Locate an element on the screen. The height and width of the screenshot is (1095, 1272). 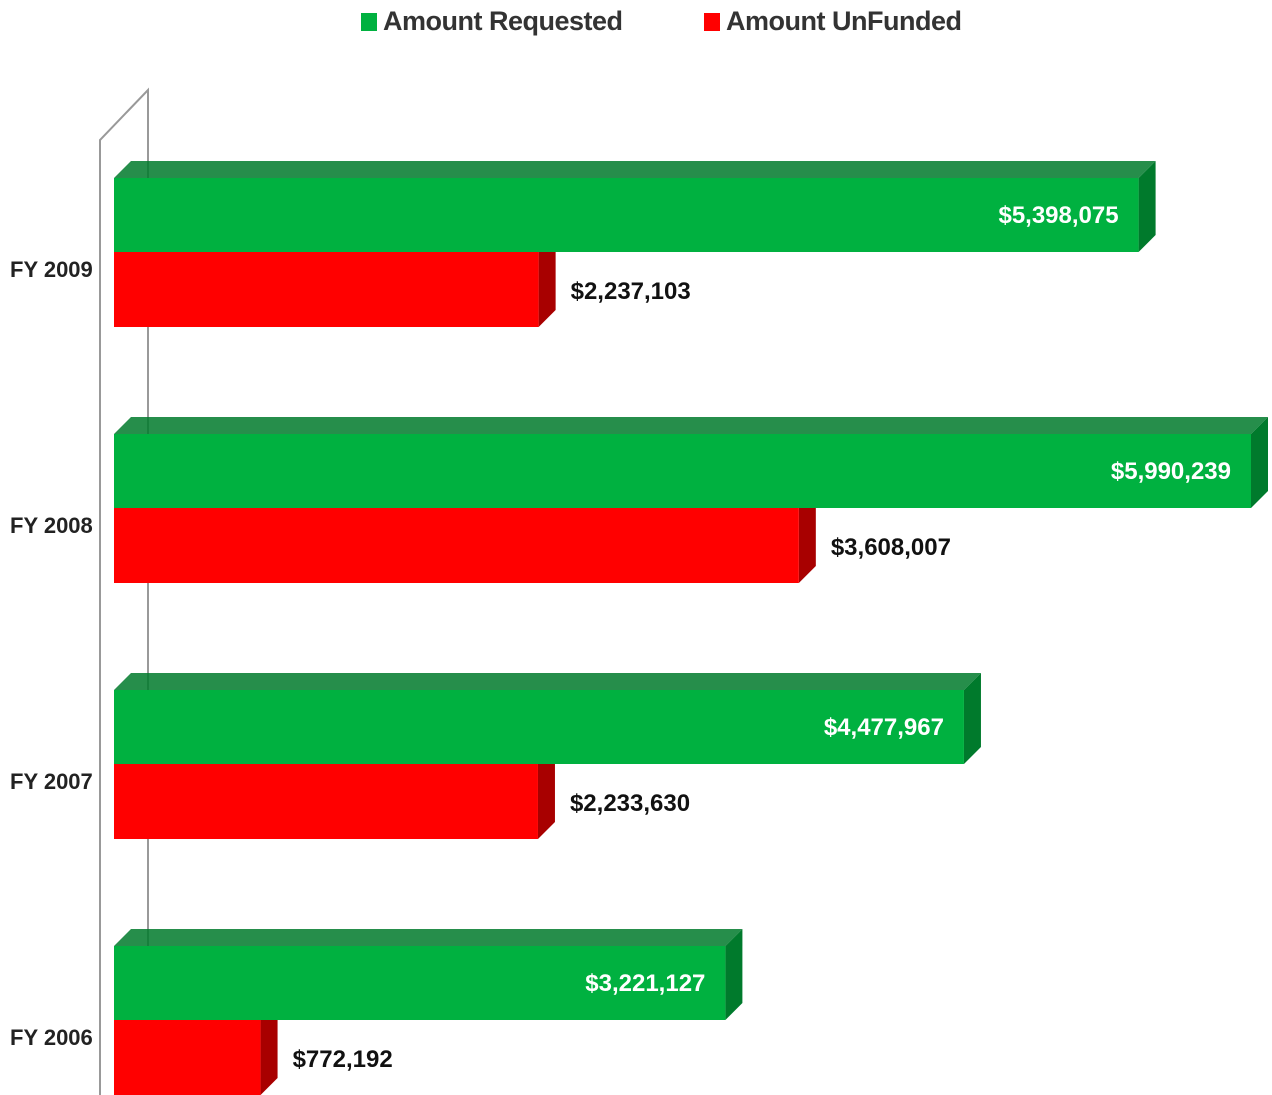
legend-swatch-unfunded is located at coordinates (712, 21).